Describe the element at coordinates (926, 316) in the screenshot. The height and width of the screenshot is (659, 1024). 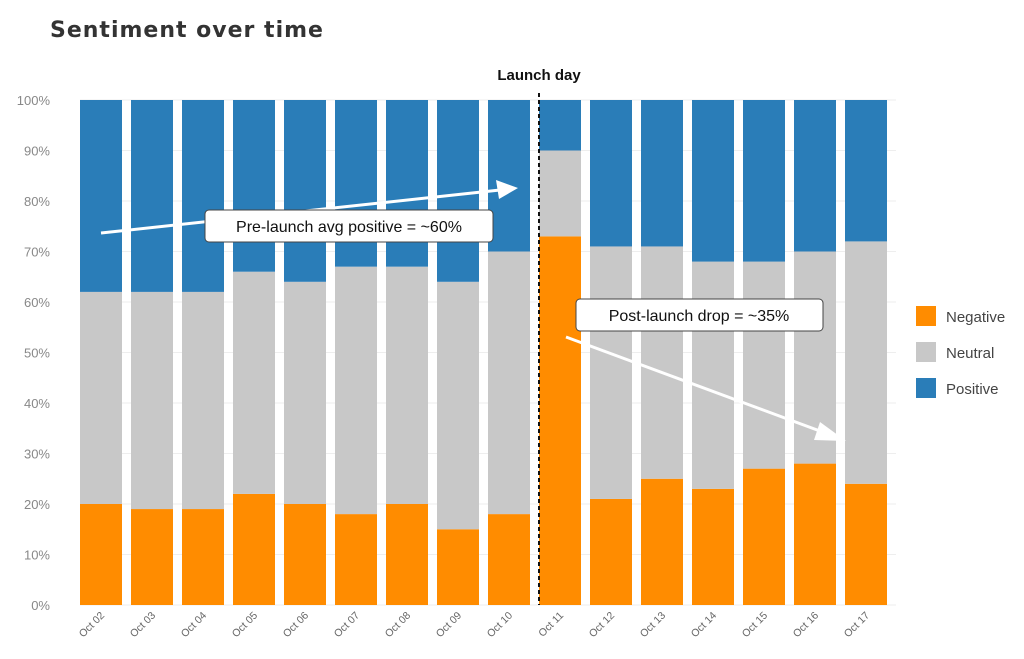
I see `legend-swatch-negative` at that location.